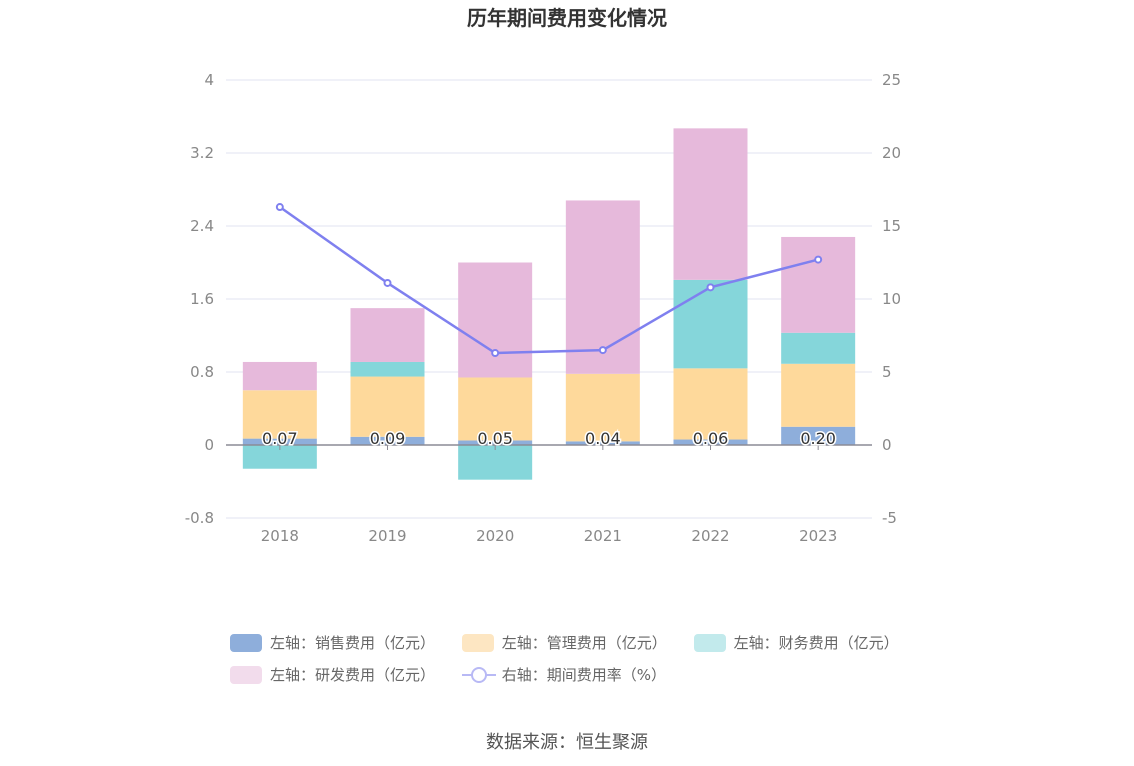  I want to click on legend-swatch-sales, so click(246, 642).